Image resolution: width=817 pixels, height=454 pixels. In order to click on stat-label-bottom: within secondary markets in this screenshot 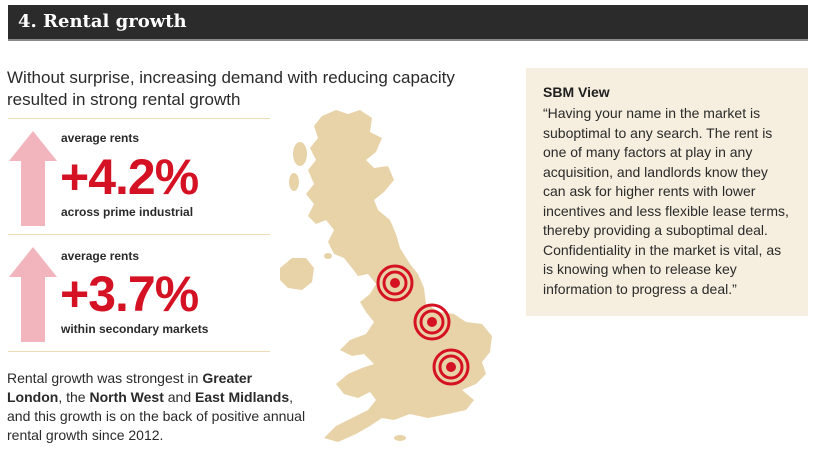, I will do `click(135, 329)`.